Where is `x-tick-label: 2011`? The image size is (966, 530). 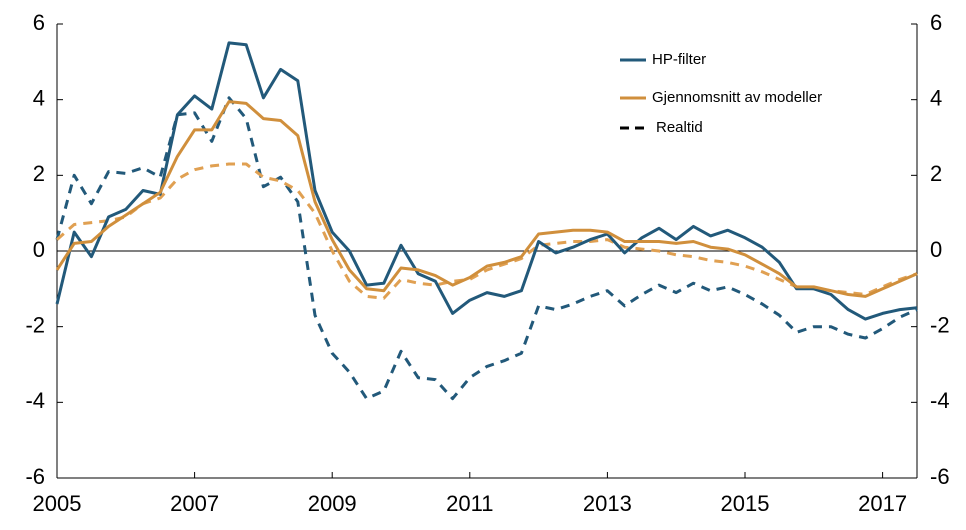
x-tick-label: 2011 is located at coordinates (469, 503).